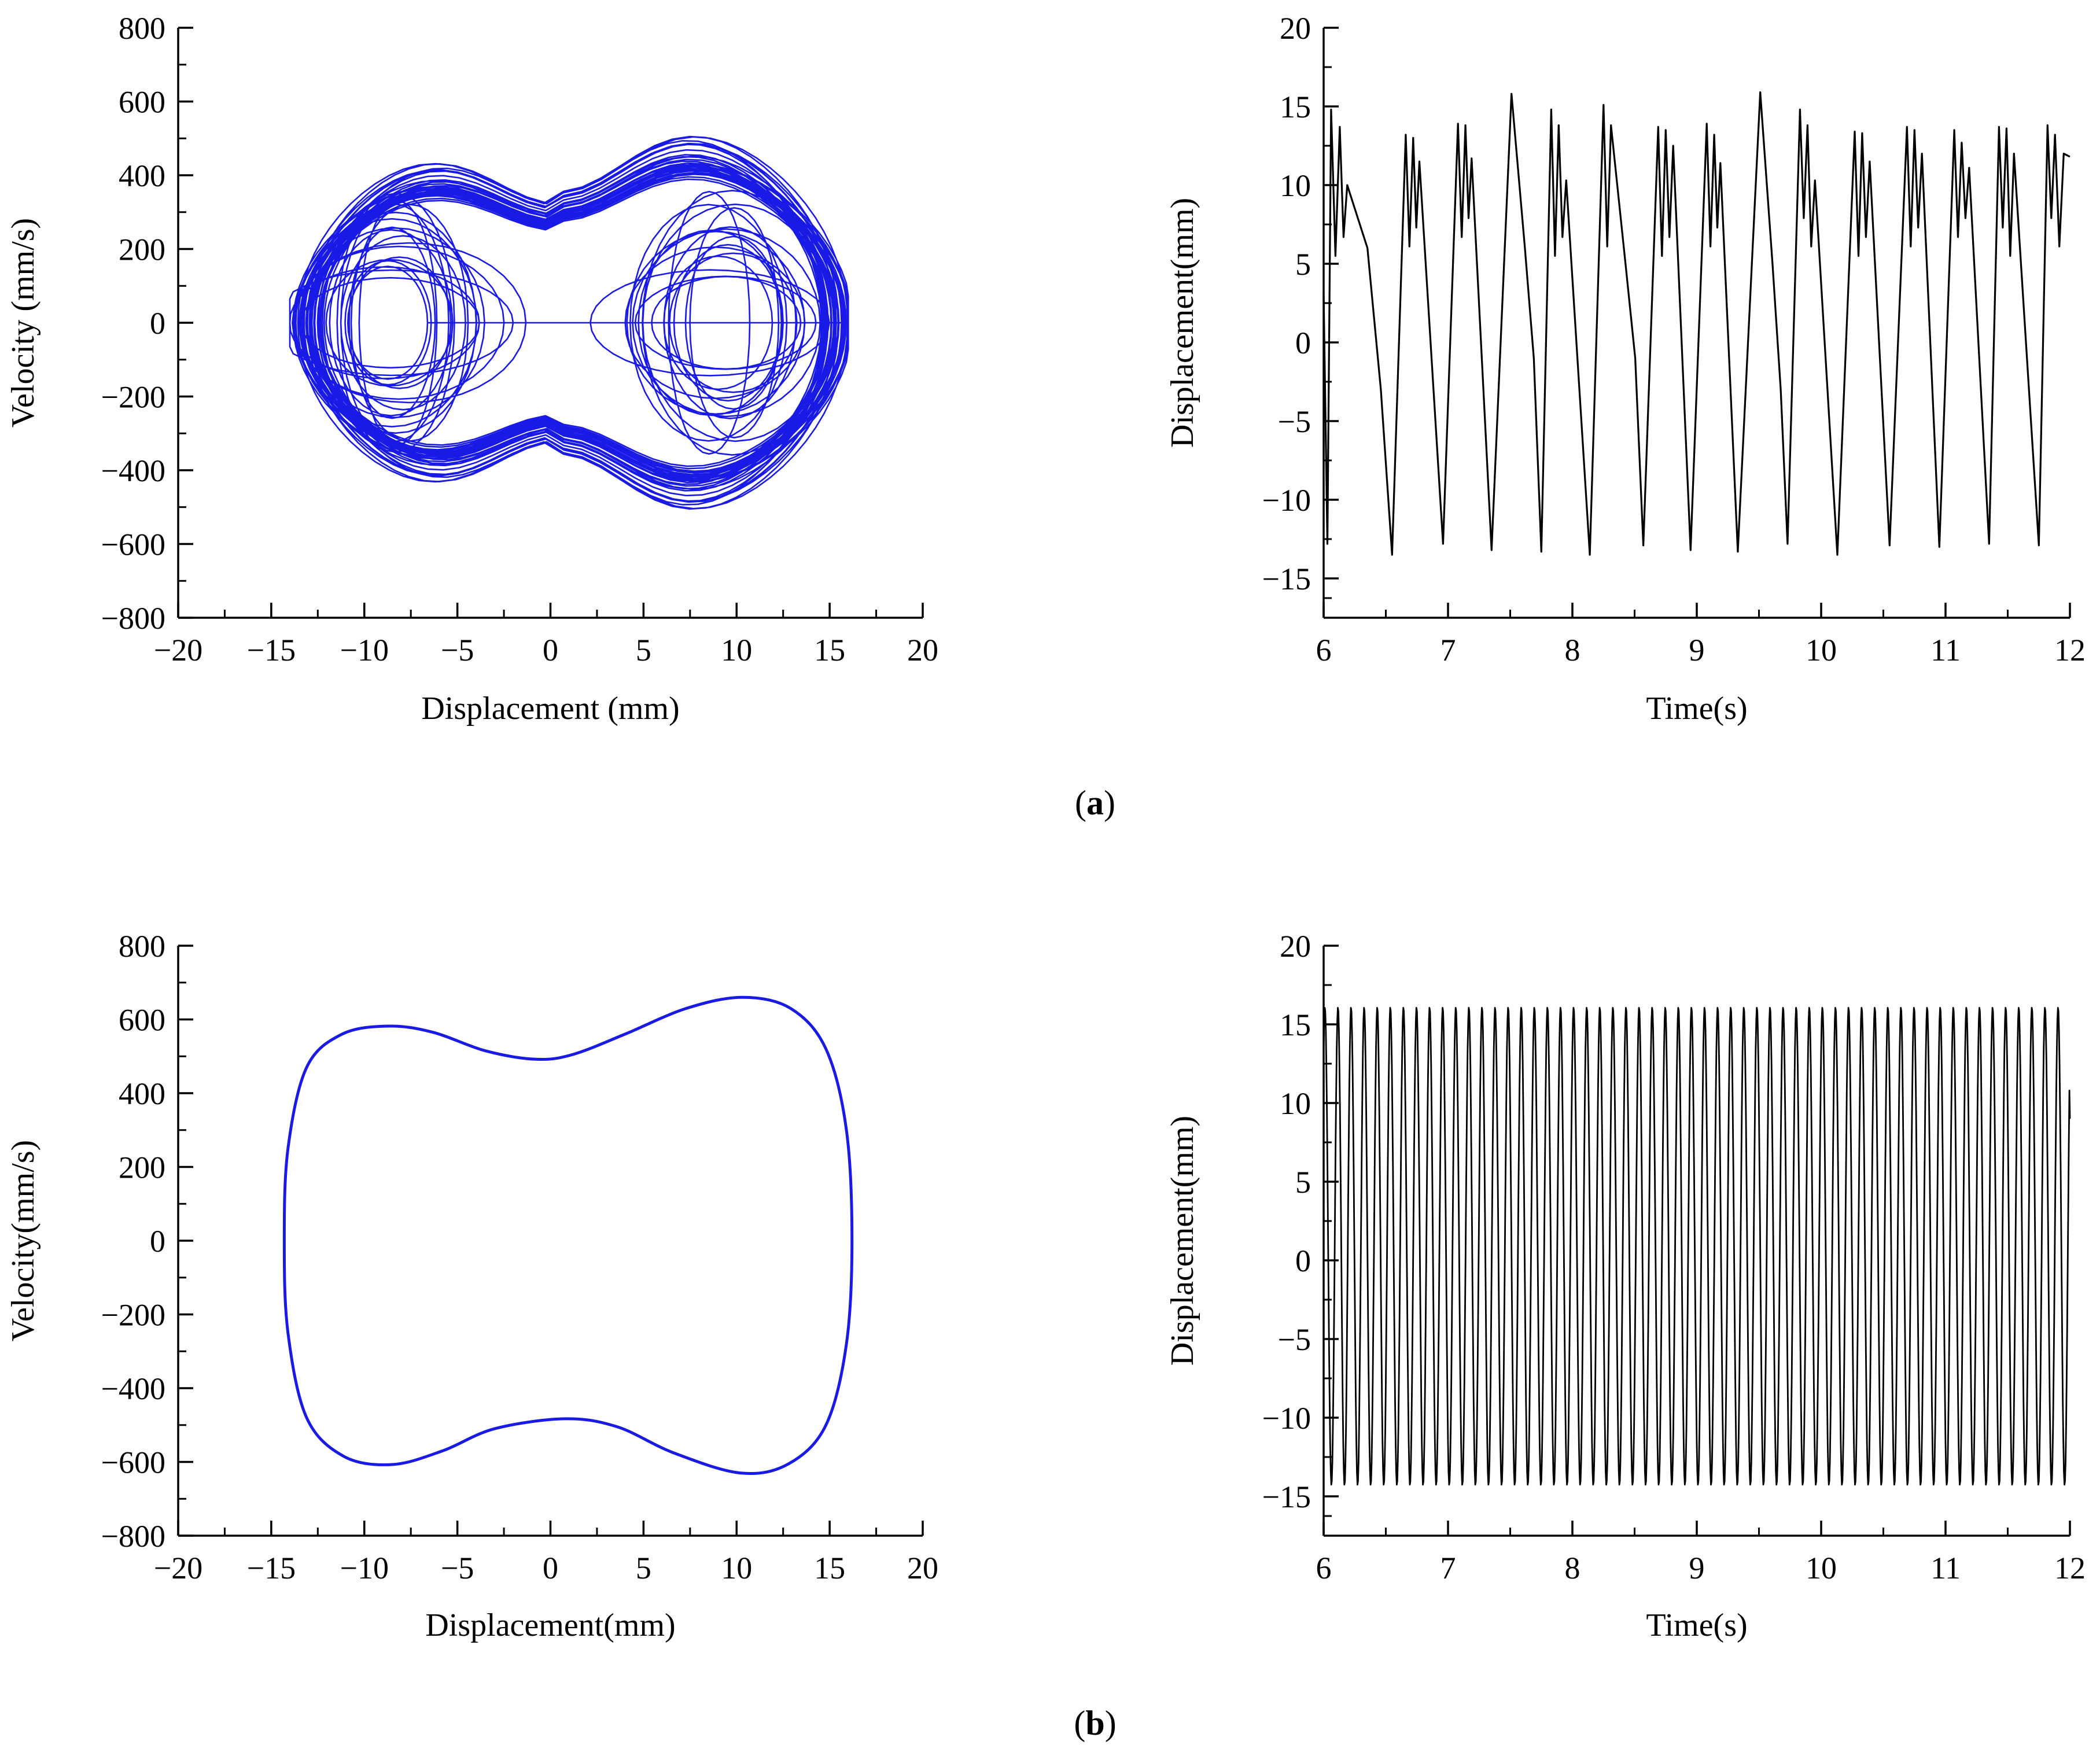  Describe the element at coordinates (23, 322) in the screenshot. I see `y-axis-title: Velocity (mm/s)` at that location.